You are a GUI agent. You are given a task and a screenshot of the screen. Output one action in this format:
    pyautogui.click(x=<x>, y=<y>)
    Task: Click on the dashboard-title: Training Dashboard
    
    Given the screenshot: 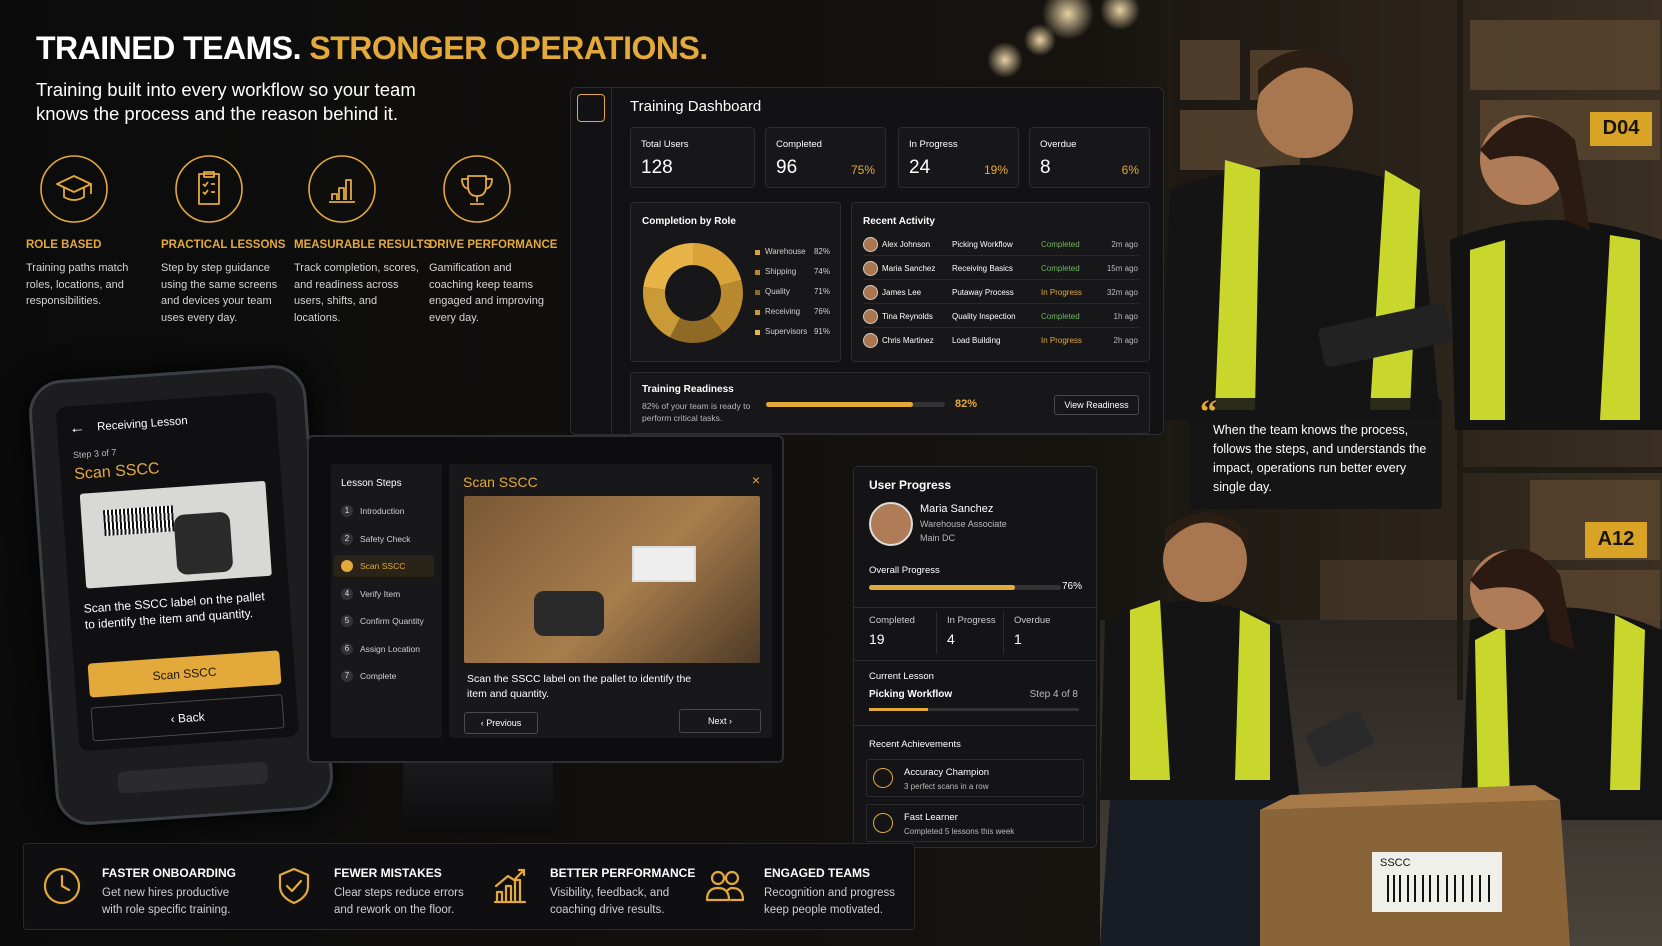 What is the action you would take?
    pyautogui.click(x=696, y=106)
    